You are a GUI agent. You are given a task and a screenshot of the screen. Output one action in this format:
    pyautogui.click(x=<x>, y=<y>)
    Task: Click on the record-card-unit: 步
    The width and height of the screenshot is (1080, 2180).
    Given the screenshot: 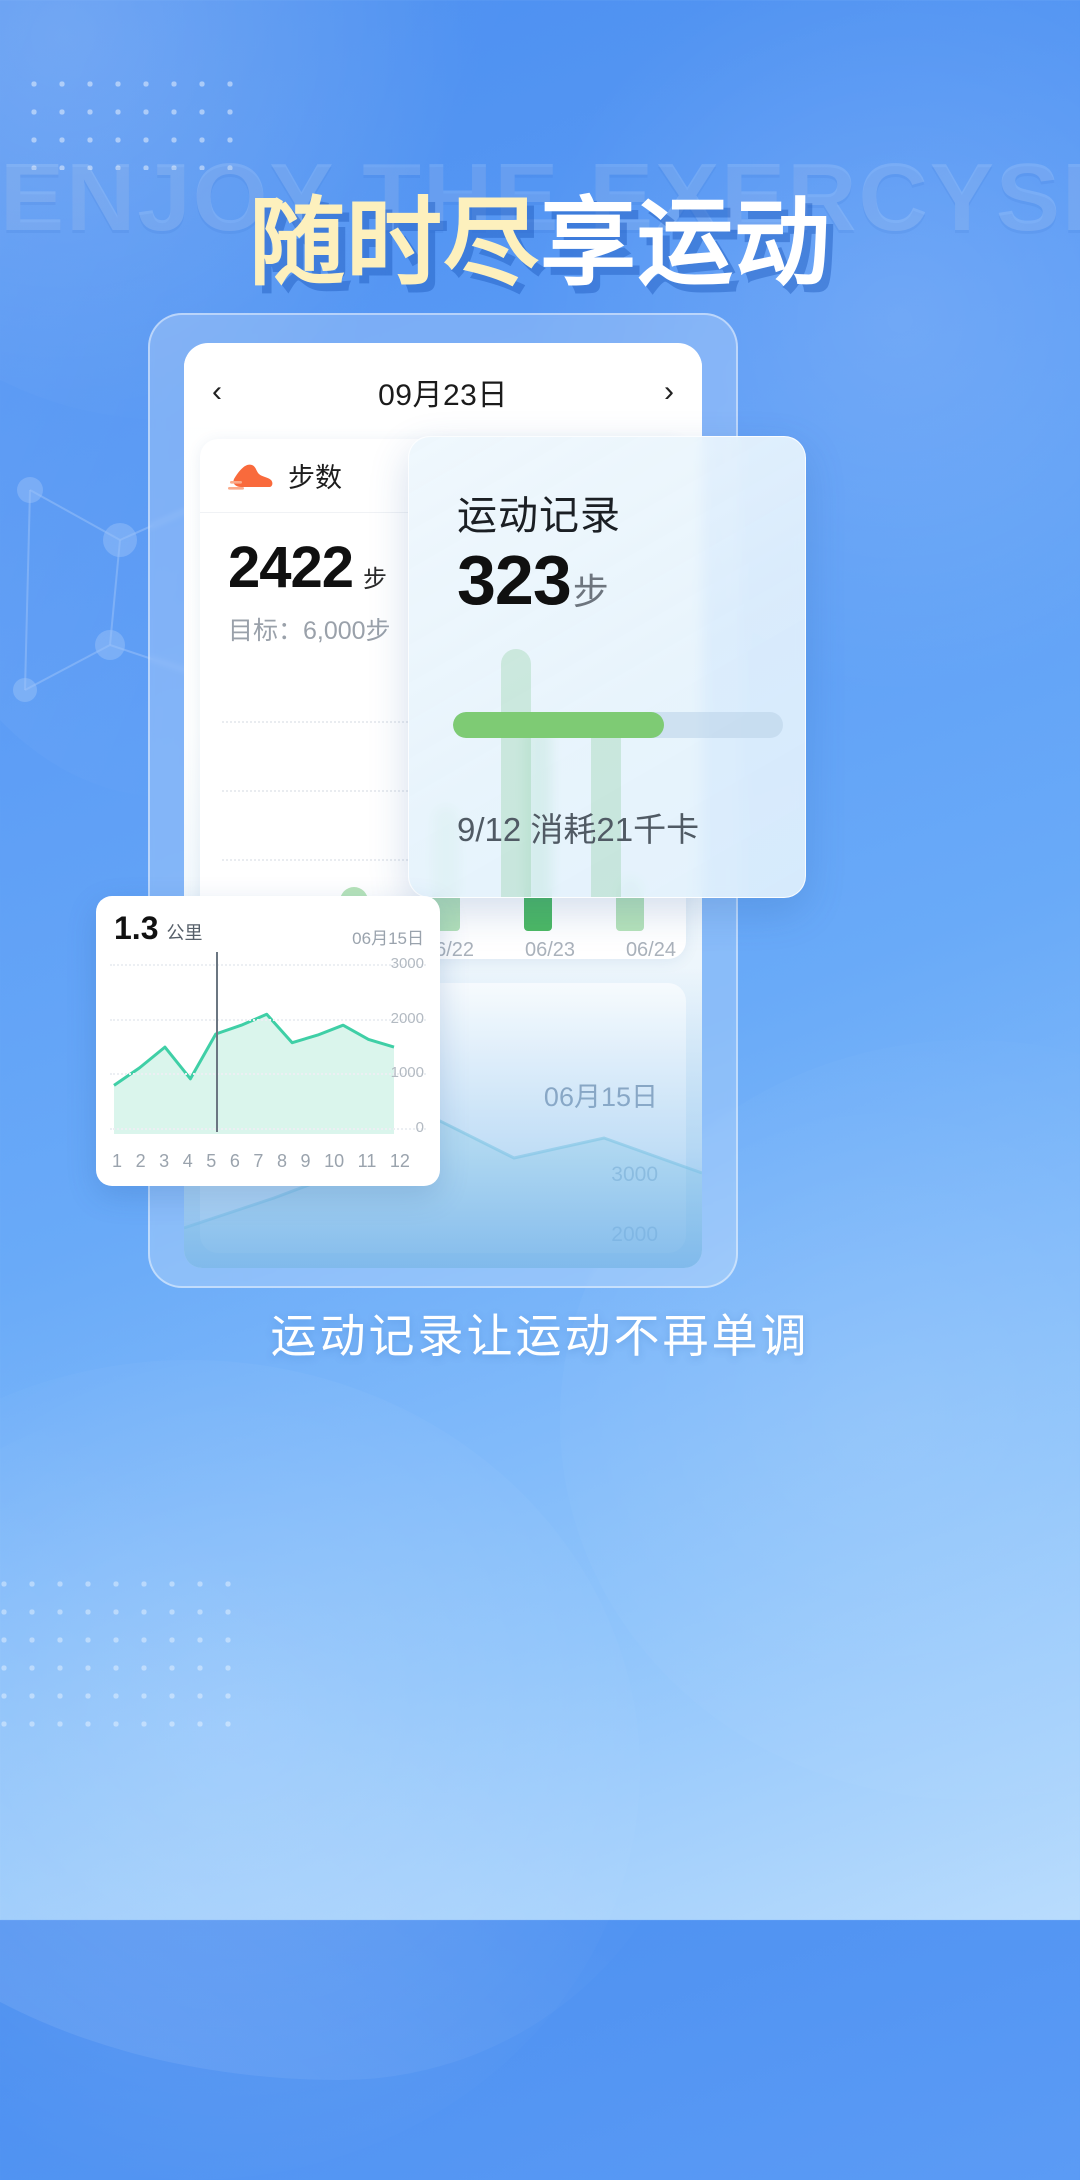 What is the action you would take?
    pyautogui.click(x=590, y=591)
    